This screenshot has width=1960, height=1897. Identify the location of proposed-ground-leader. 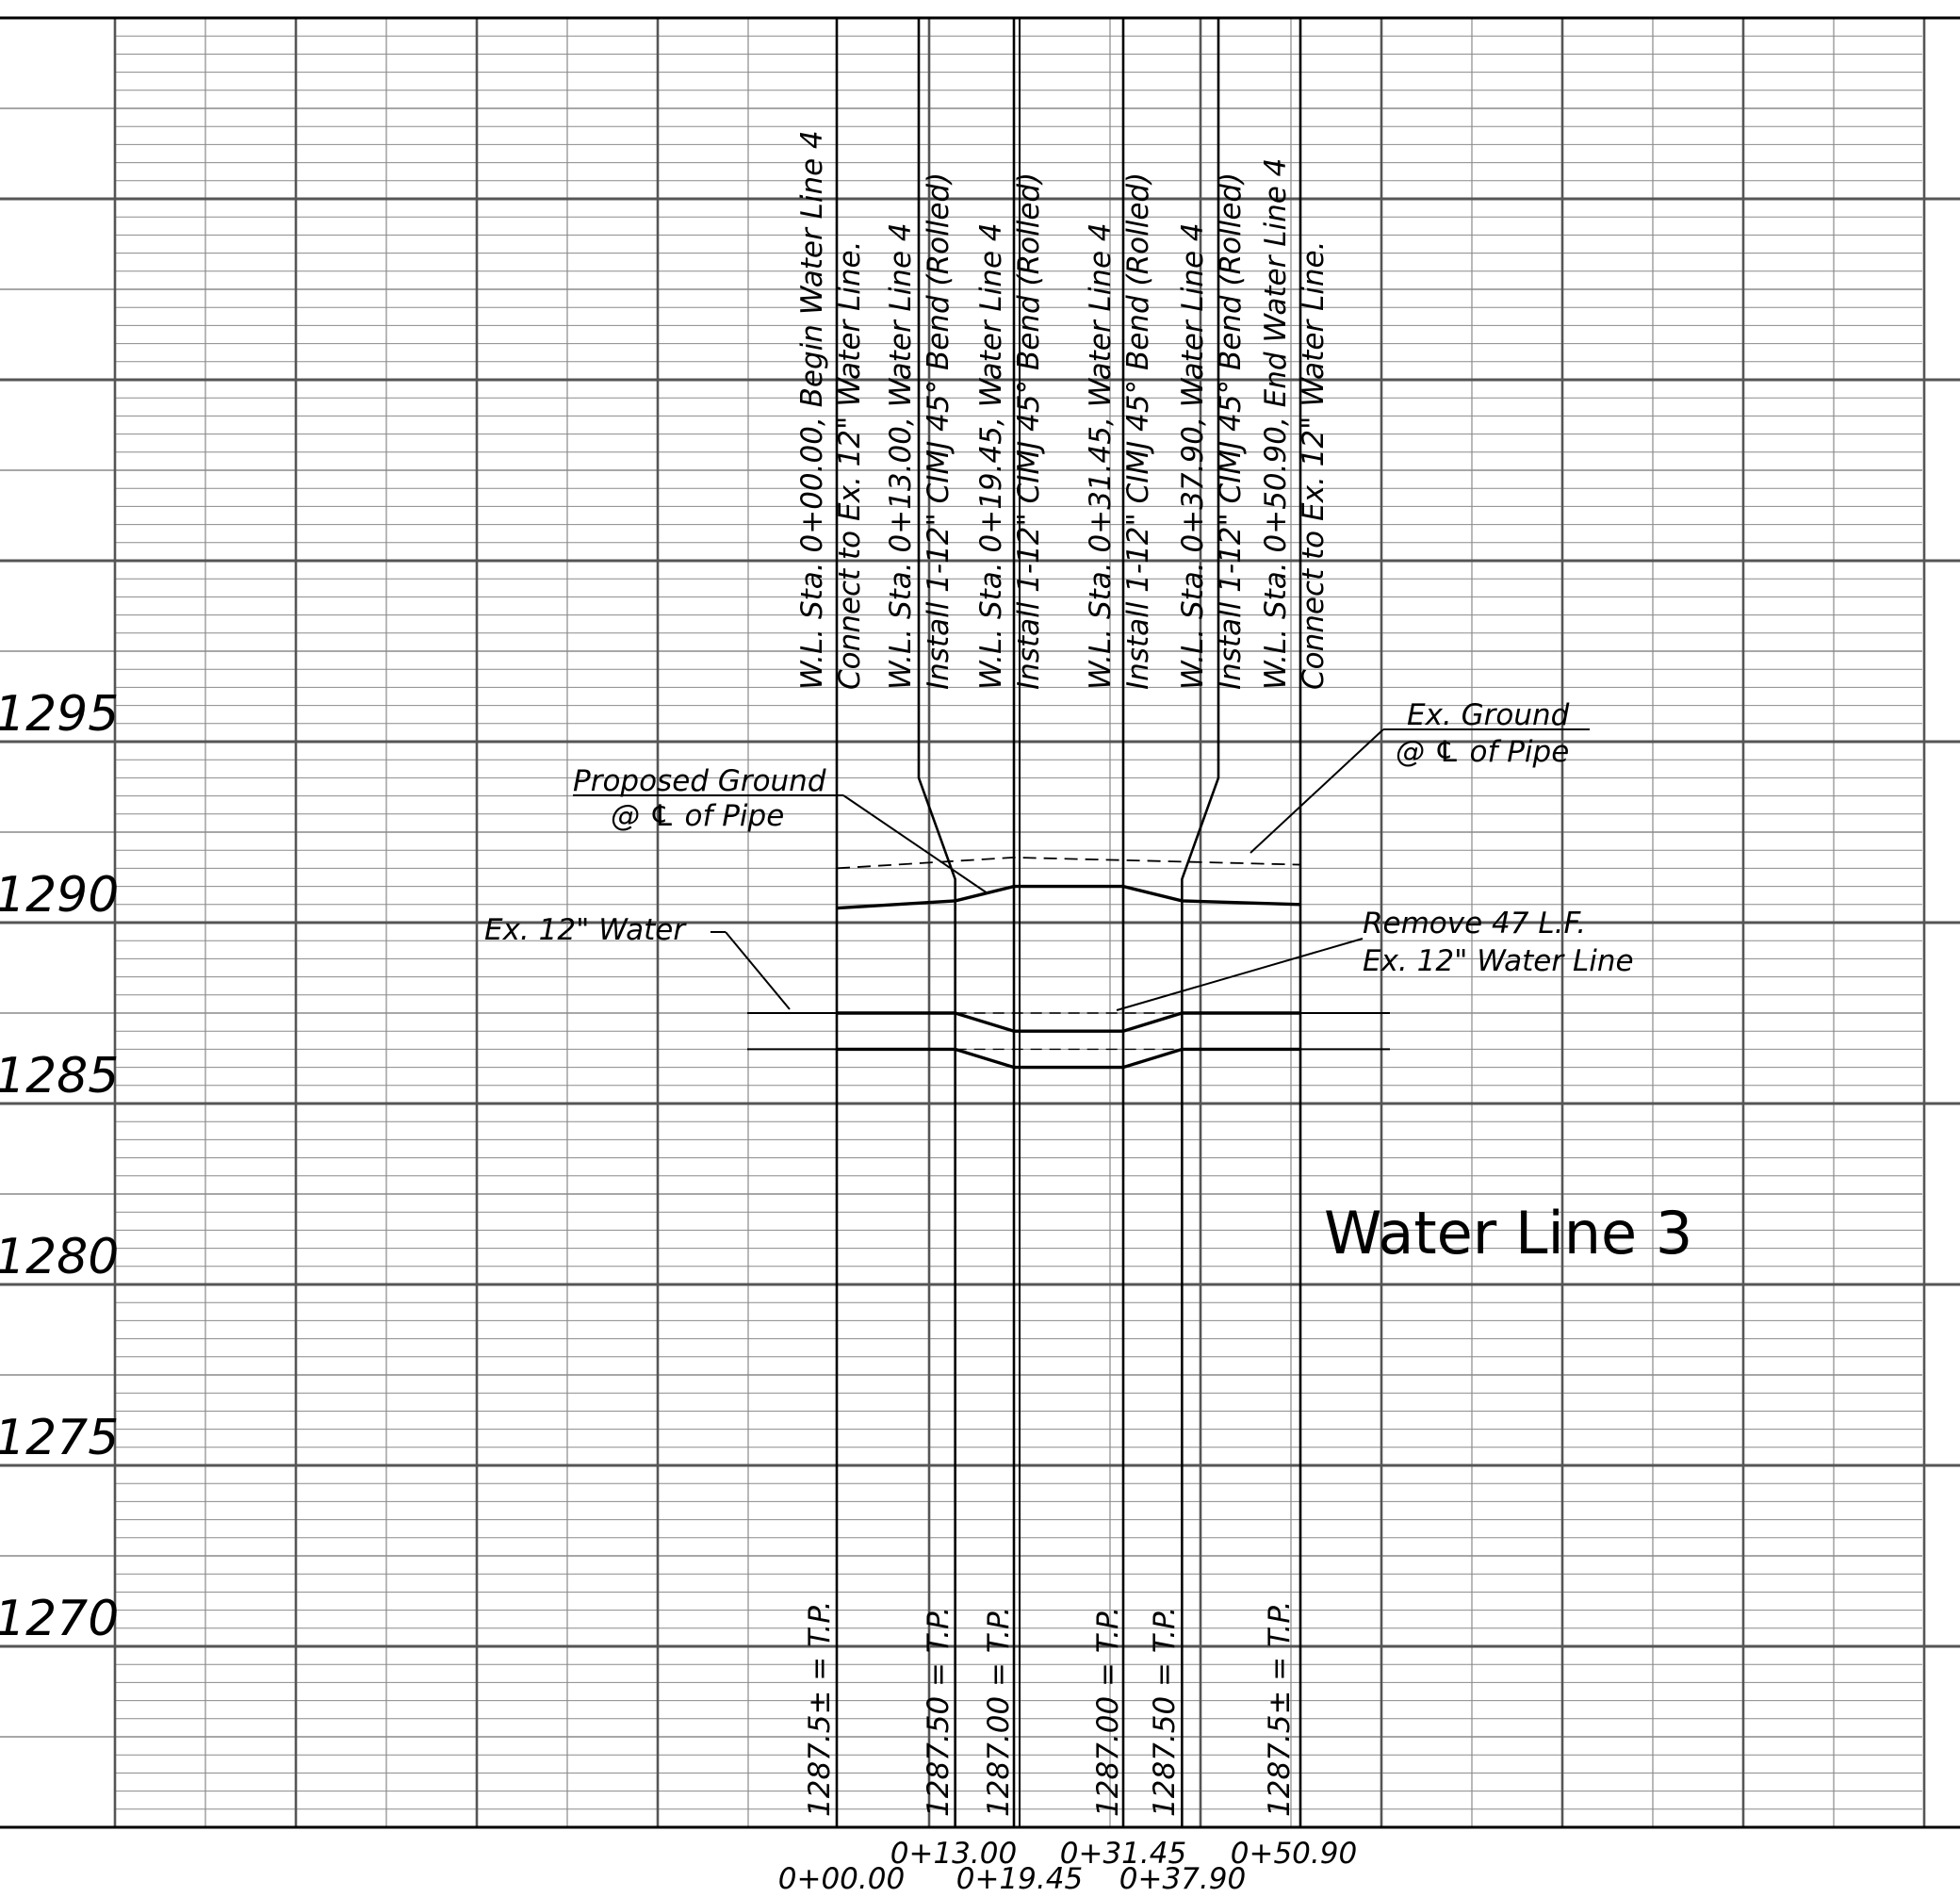
(915, 844).